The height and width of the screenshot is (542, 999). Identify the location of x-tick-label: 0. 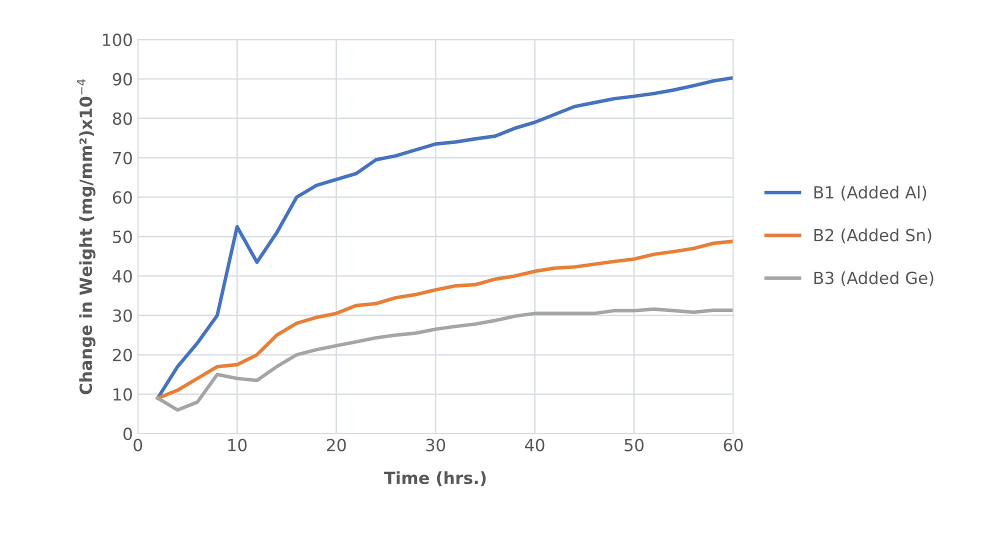
(138, 445).